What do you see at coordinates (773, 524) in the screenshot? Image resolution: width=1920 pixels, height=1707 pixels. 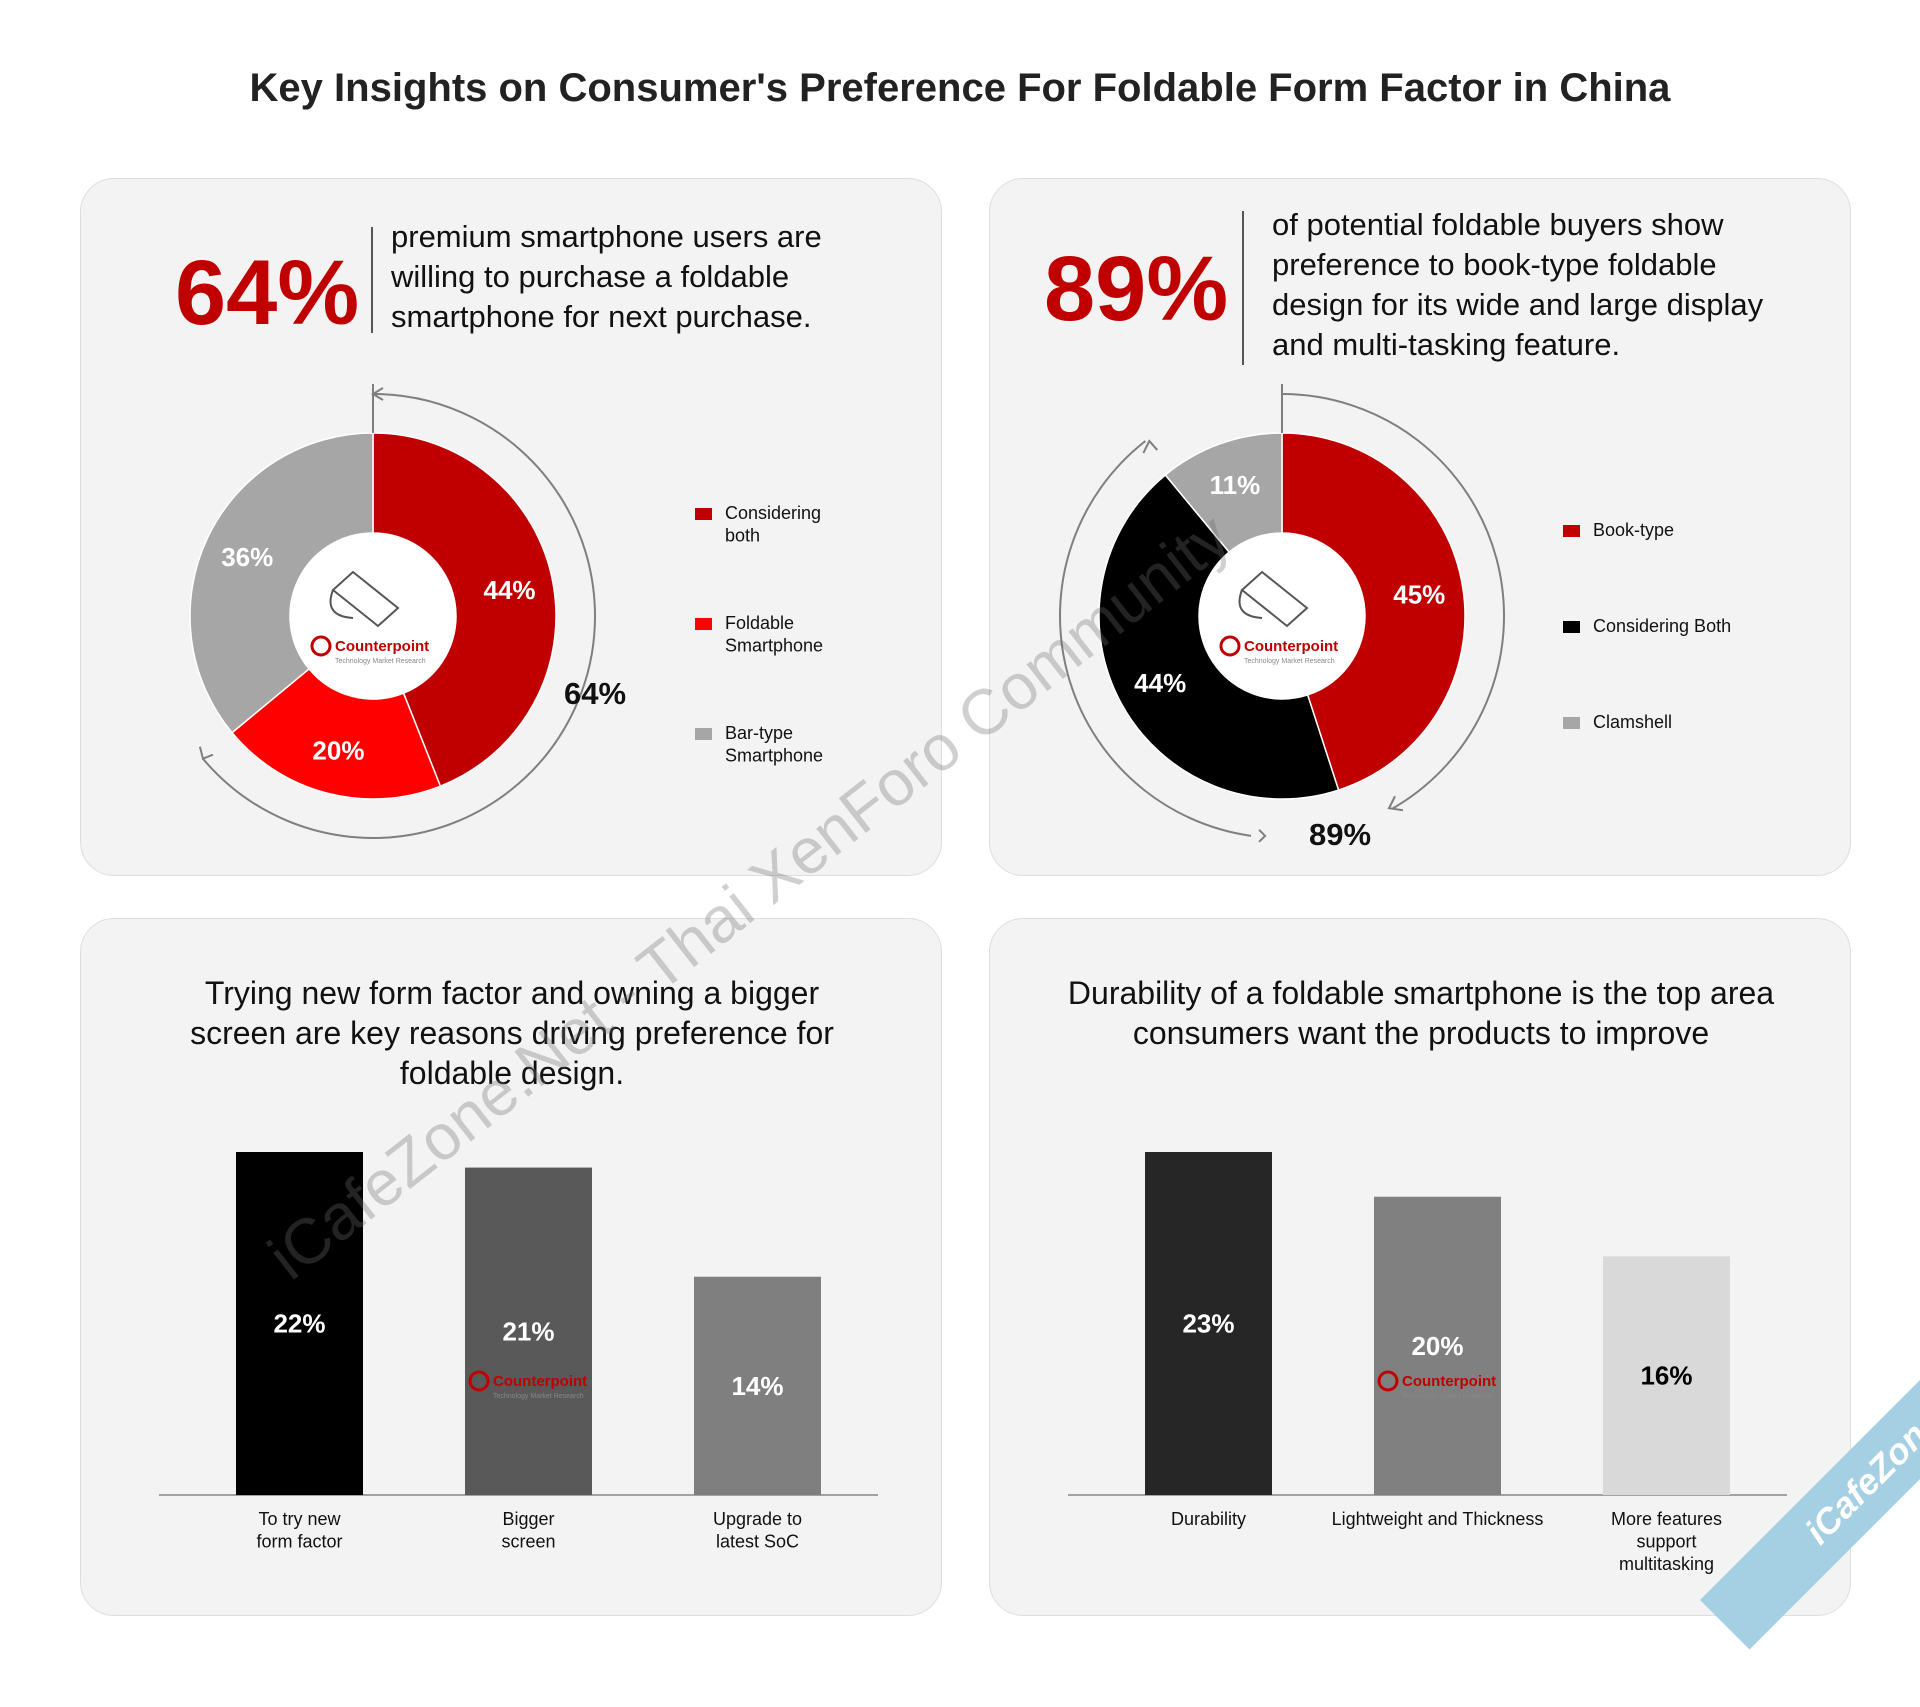 I see `legend-label: Considering both` at bounding box center [773, 524].